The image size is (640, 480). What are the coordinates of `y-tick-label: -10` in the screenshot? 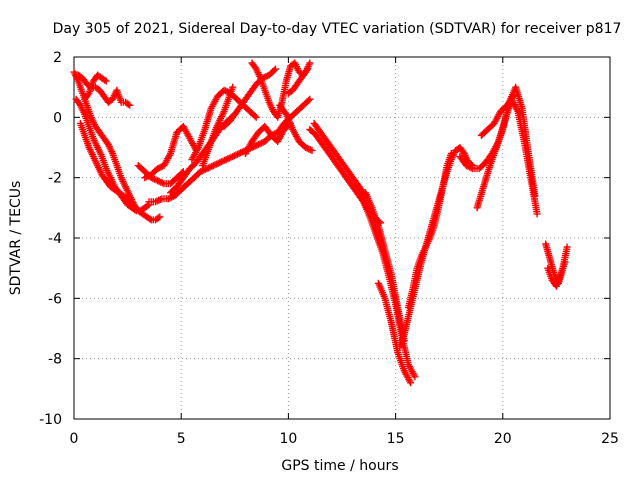 It's located at (50, 420).